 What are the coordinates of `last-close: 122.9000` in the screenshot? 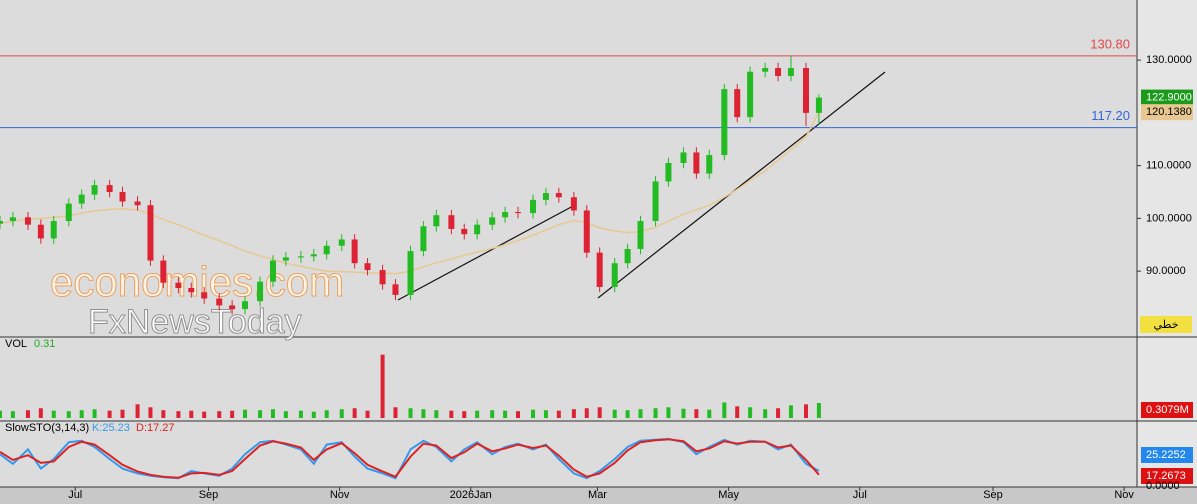 It's located at (1169, 97).